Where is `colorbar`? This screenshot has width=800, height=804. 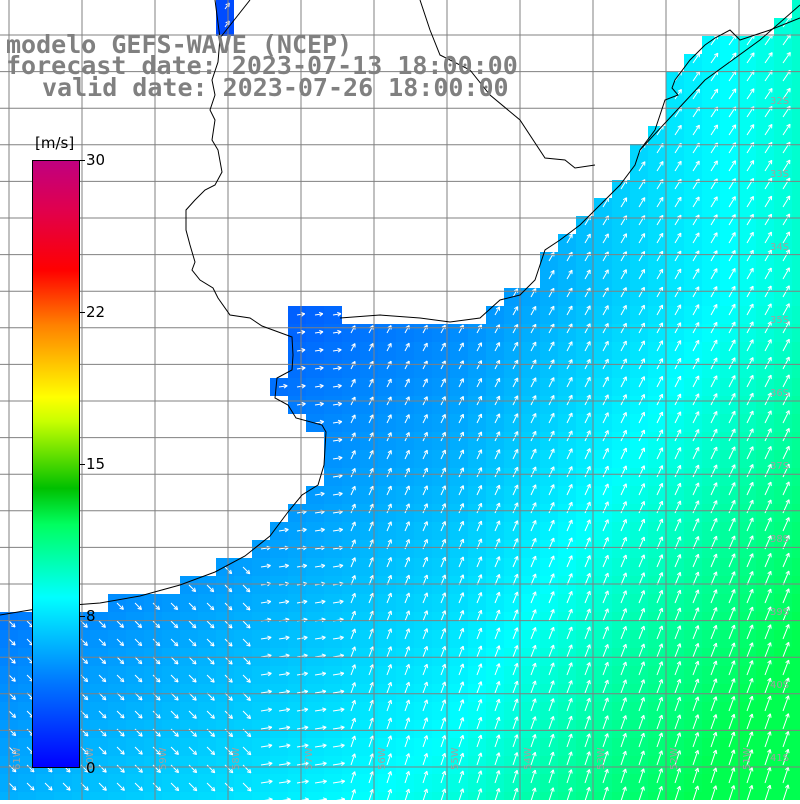
colorbar is located at coordinates (56, 464).